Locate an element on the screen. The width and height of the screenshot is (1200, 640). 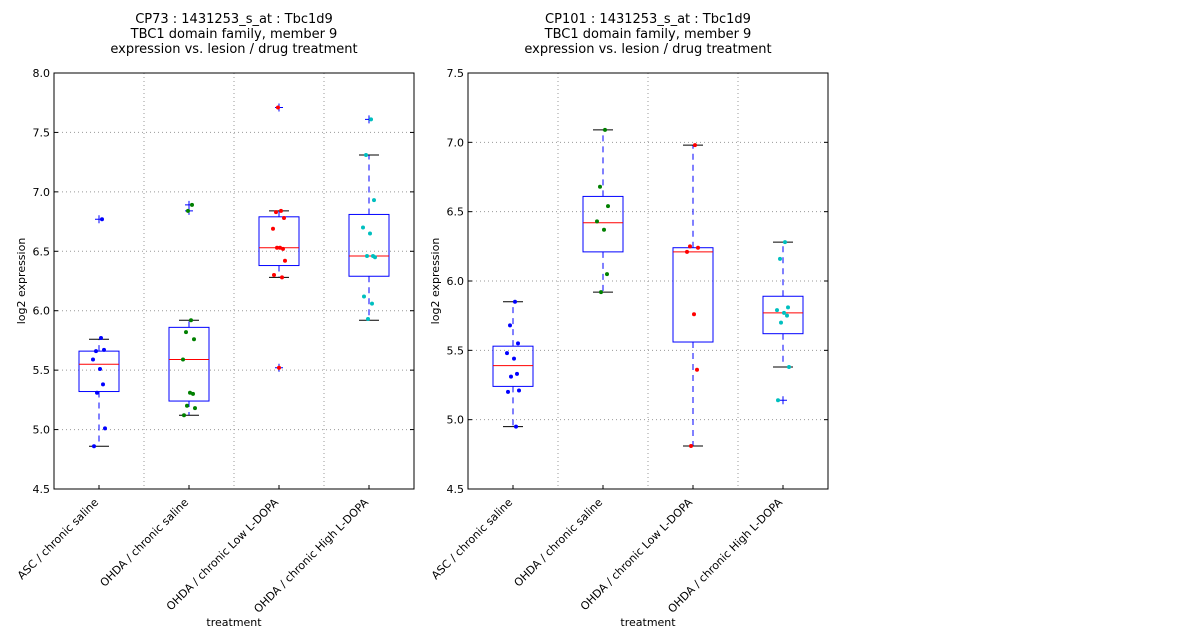
y-tick-label: 5.0 is located at coordinates (42, 430).